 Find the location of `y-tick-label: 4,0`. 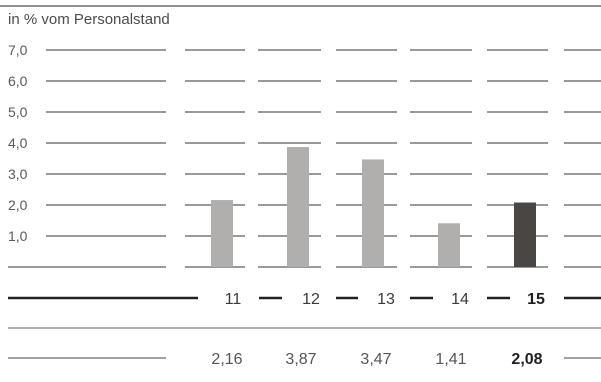

y-tick-label: 4,0 is located at coordinates (18, 143).